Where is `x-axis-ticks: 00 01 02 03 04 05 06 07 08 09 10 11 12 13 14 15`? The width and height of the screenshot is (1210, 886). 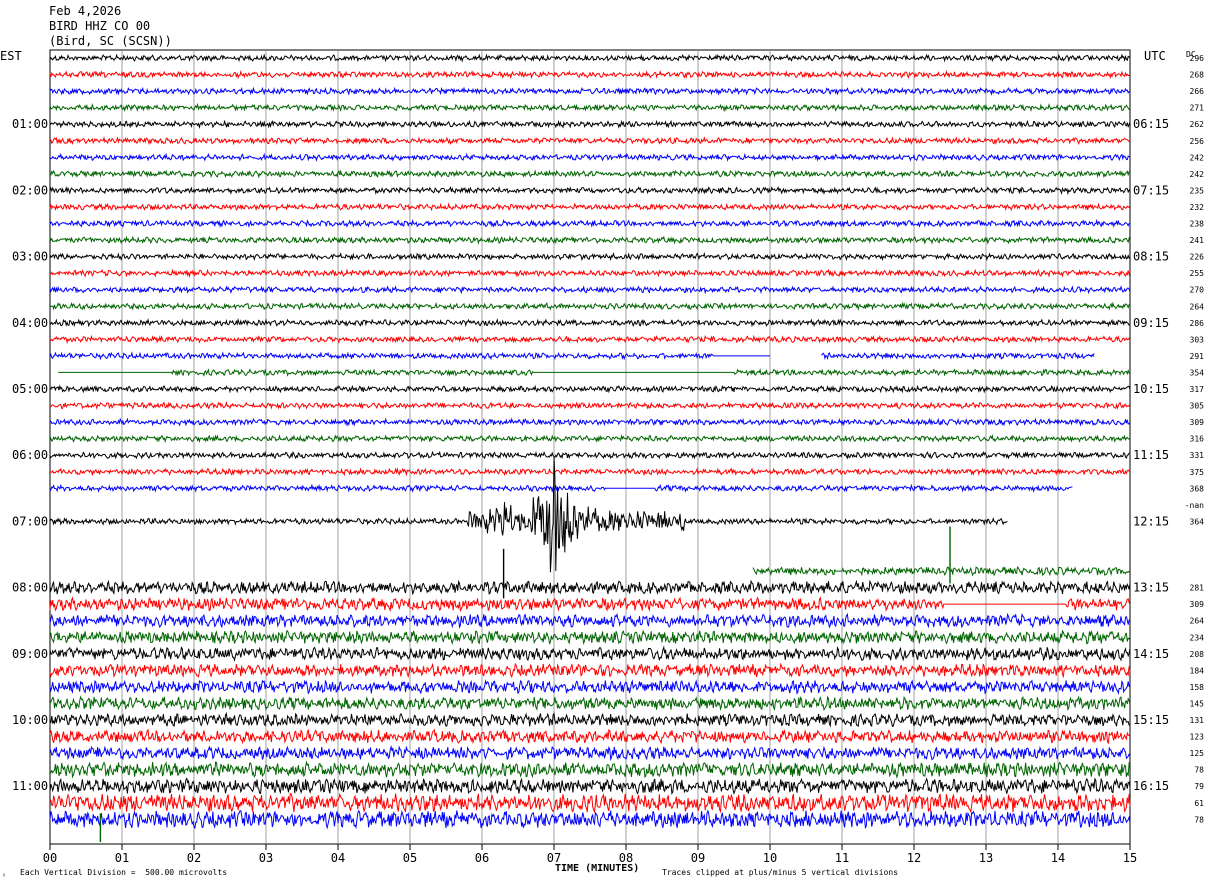 x-axis-ticks: 00 01 02 03 04 05 06 07 08 09 10 11 12 13 14 15 is located at coordinates (590, 854).